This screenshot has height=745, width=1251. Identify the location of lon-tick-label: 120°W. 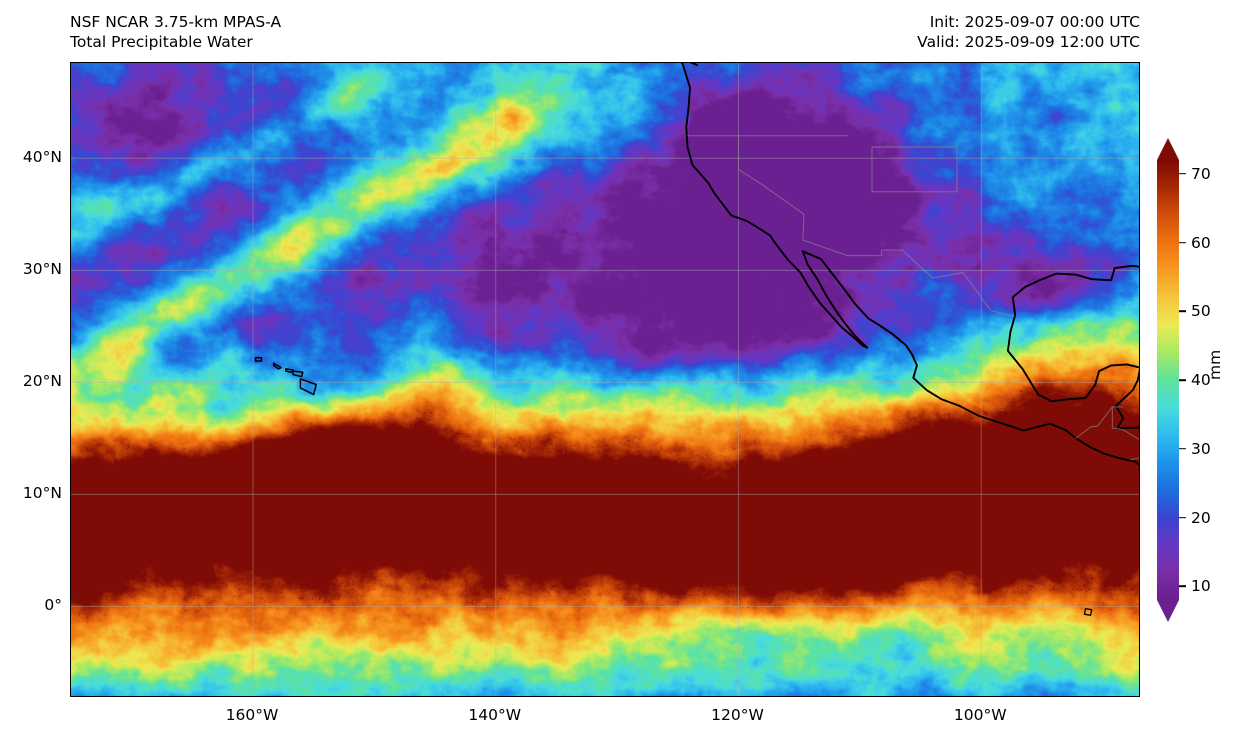
(737, 715).